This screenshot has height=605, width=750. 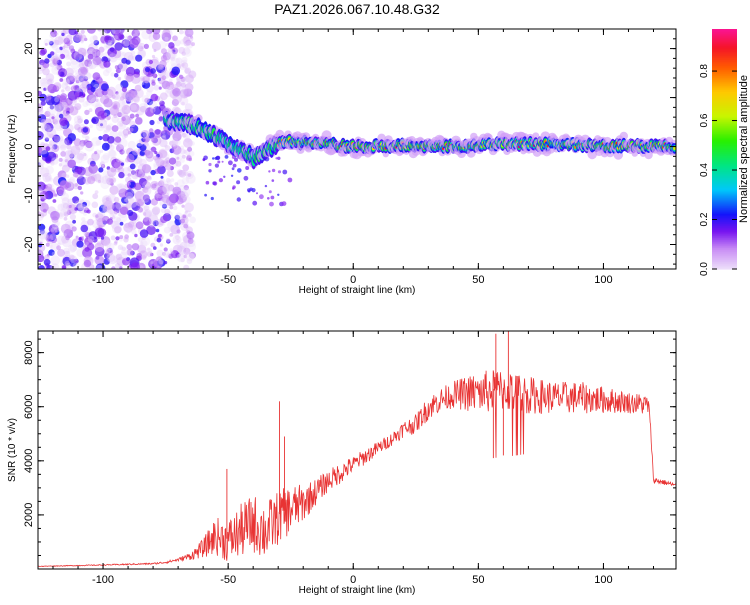 What do you see at coordinates (674, 148) in the screenshot?
I see `ridge-core` at bounding box center [674, 148].